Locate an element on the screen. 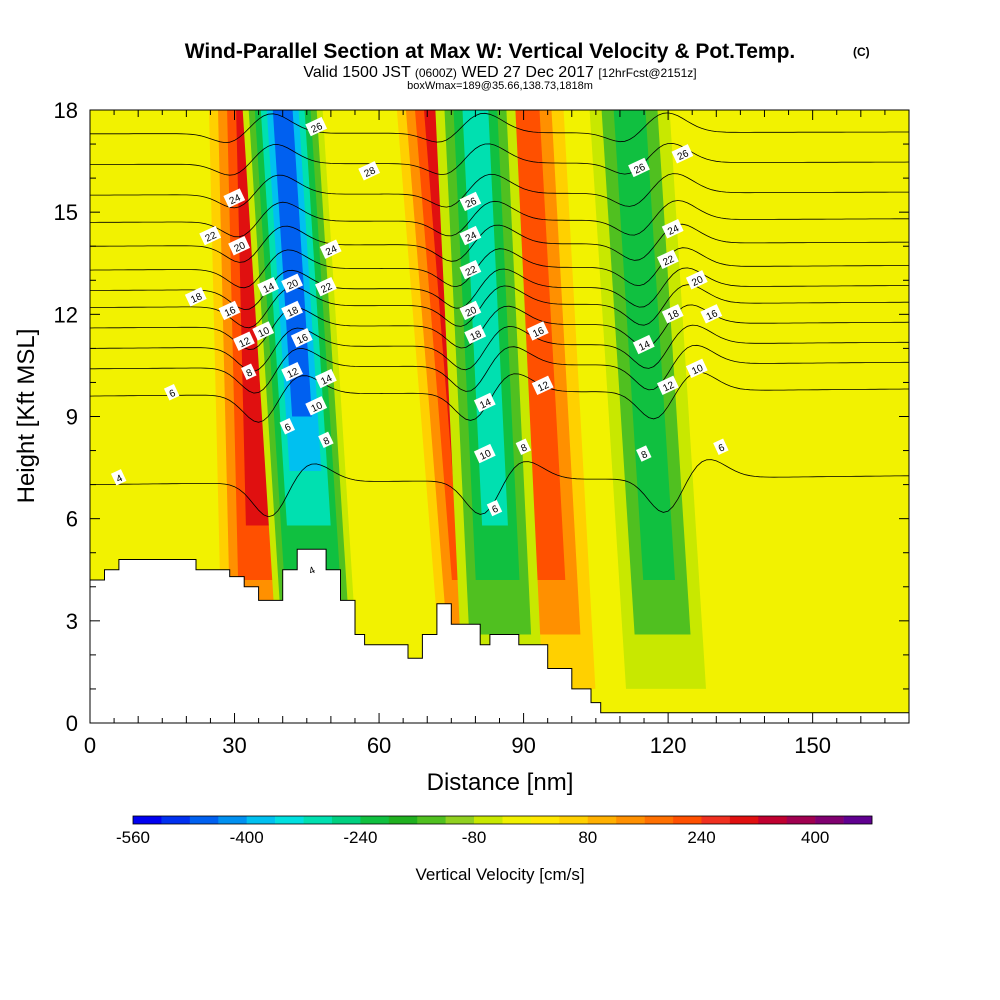  y-axis-label: Height [Kft MSL] is located at coordinates (26, 416).